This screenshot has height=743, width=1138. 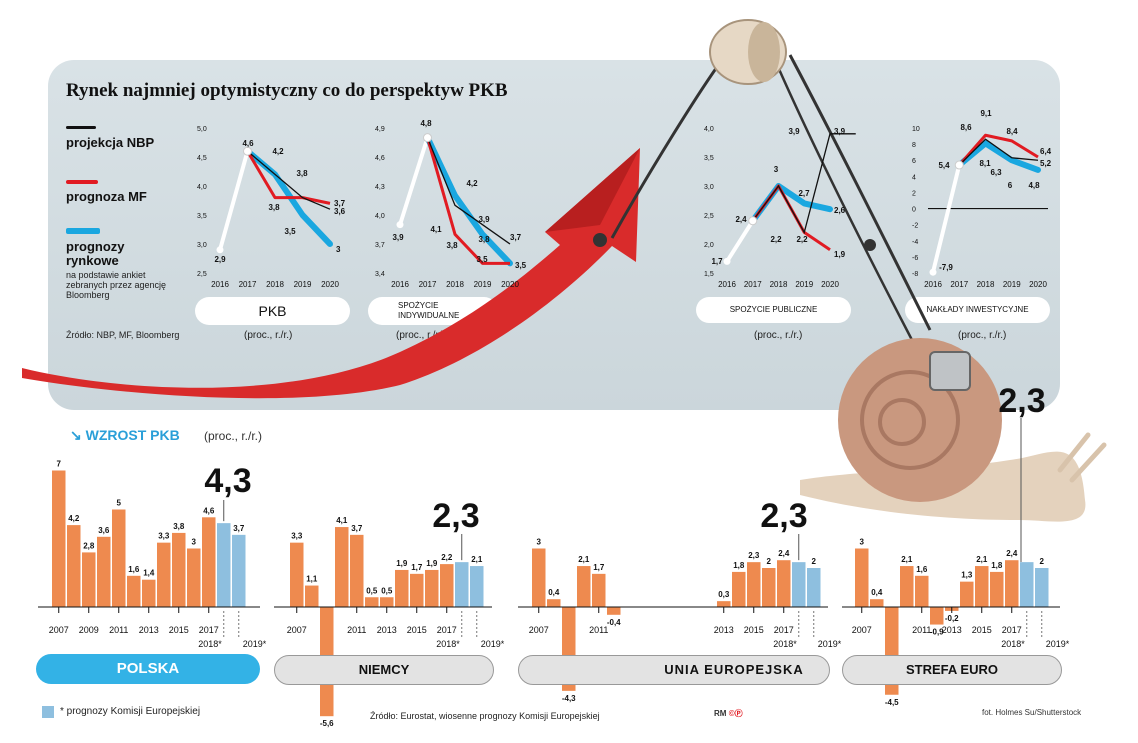 What do you see at coordinates (239, 528) in the screenshot?
I see `bar-value-label: 3,7` at bounding box center [239, 528].